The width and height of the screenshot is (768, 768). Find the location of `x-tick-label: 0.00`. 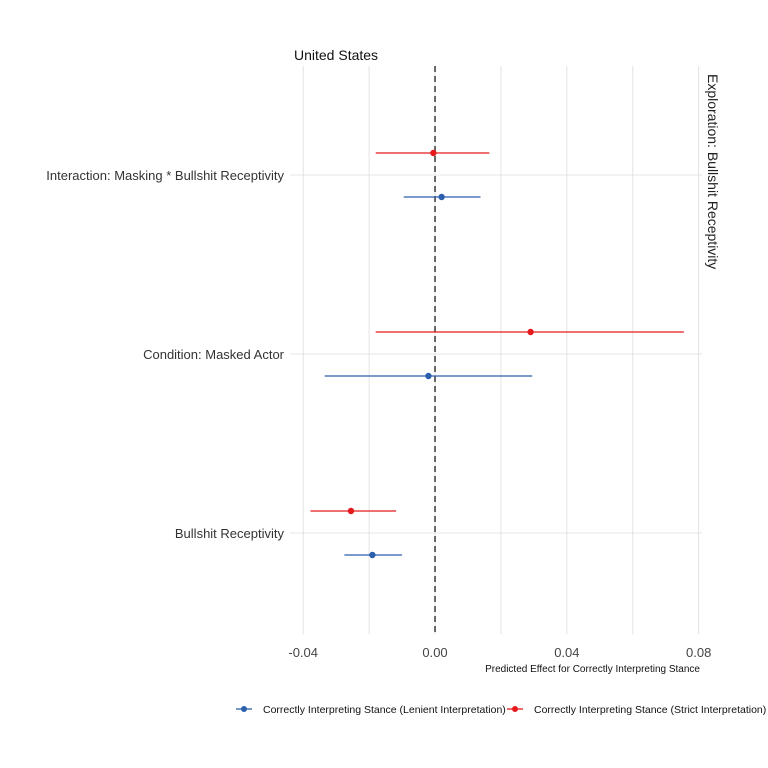

x-tick-label: 0.00 is located at coordinates (434, 652).